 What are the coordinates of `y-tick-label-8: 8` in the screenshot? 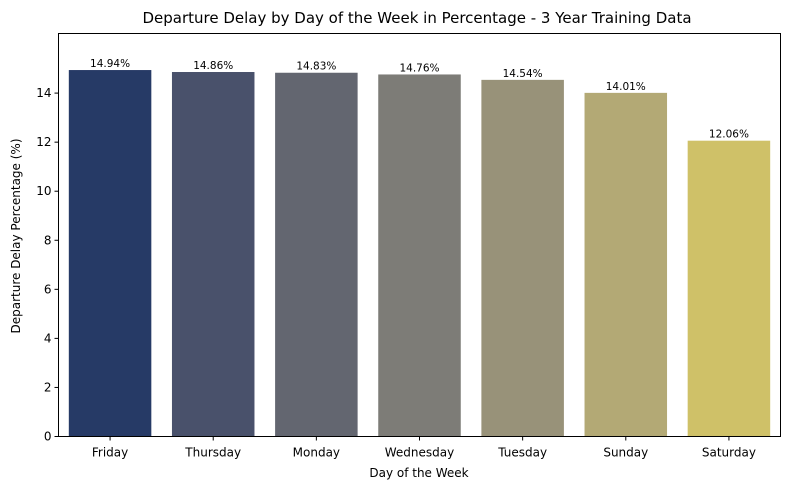 It's located at (48, 240).